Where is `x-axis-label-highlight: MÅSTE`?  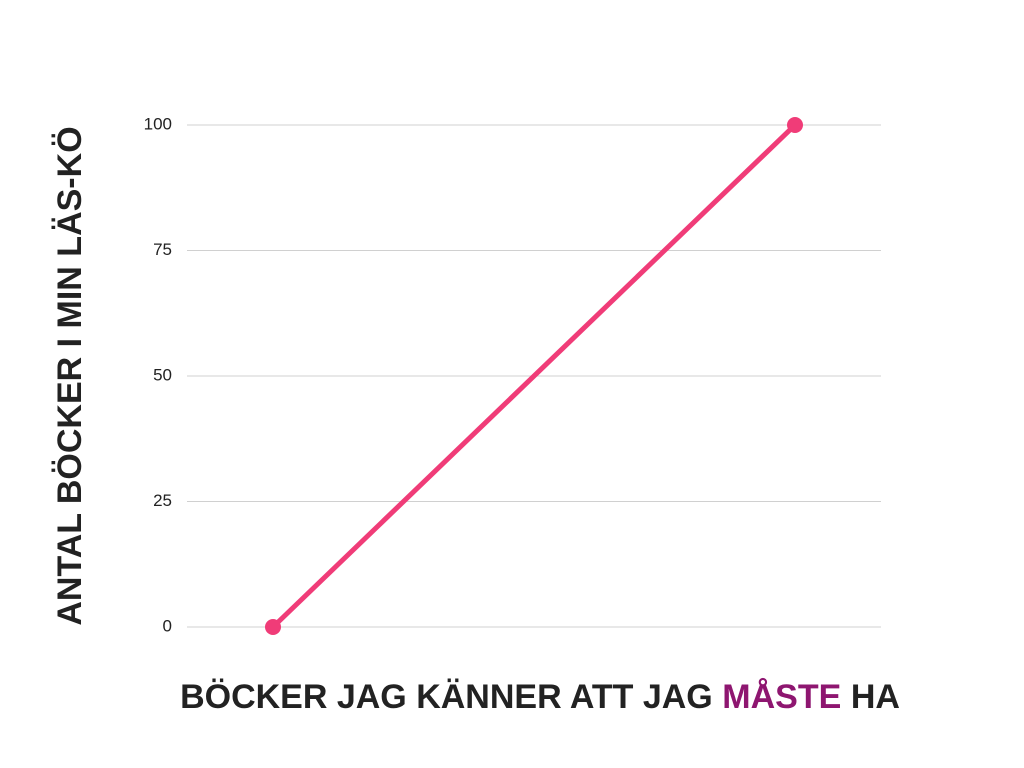 x-axis-label-highlight: MÅSTE is located at coordinates (781, 697).